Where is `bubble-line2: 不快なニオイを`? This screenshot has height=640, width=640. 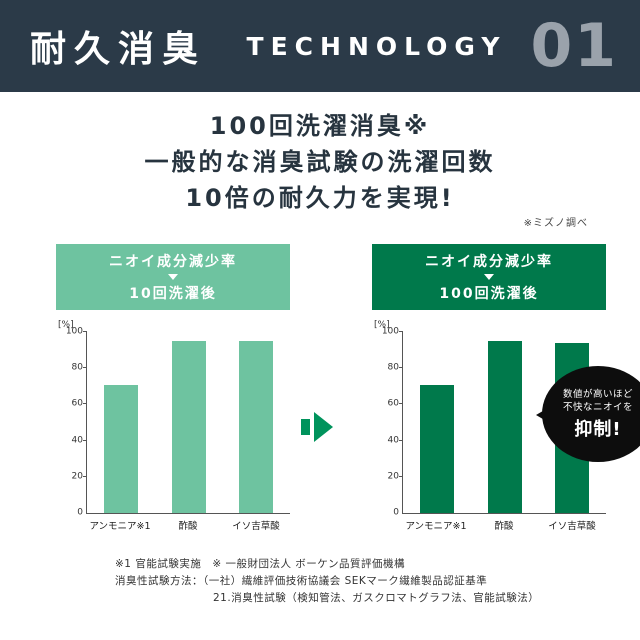 bubble-line2: 不快なニオイを is located at coordinates (597, 407).